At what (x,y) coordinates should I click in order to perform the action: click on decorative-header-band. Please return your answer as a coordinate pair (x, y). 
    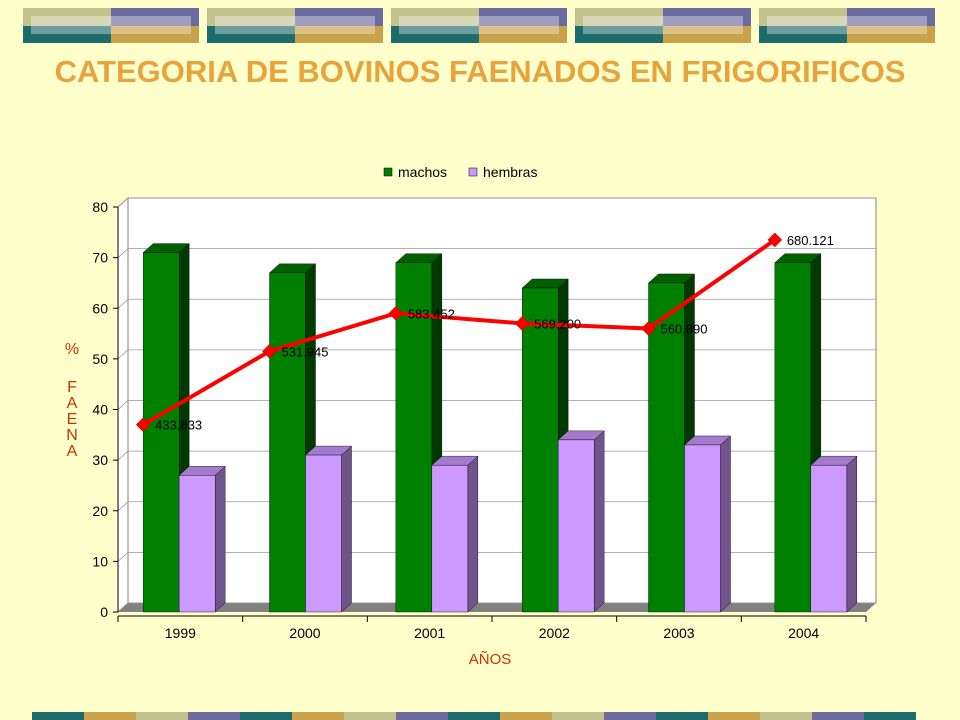
    Looking at the image, I should click on (479, 25).